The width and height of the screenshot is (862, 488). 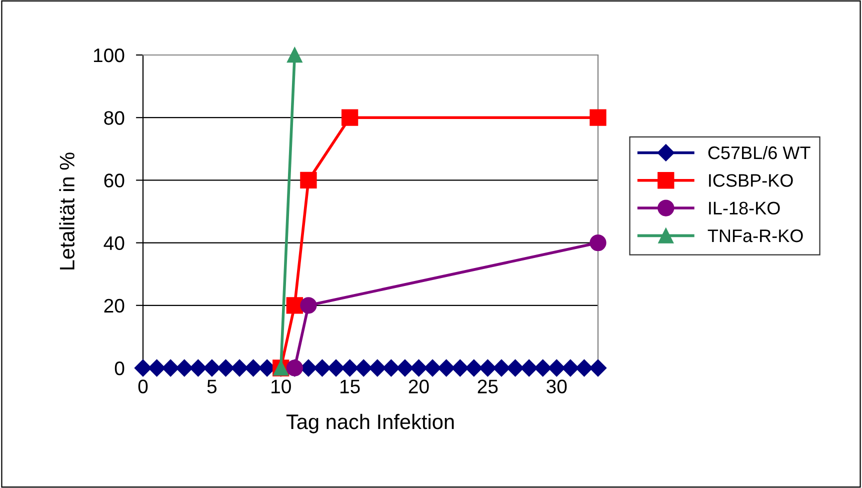 What do you see at coordinates (114, 118) in the screenshot?
I see `y-tick-label: 80` at bounding box center [114, 118].